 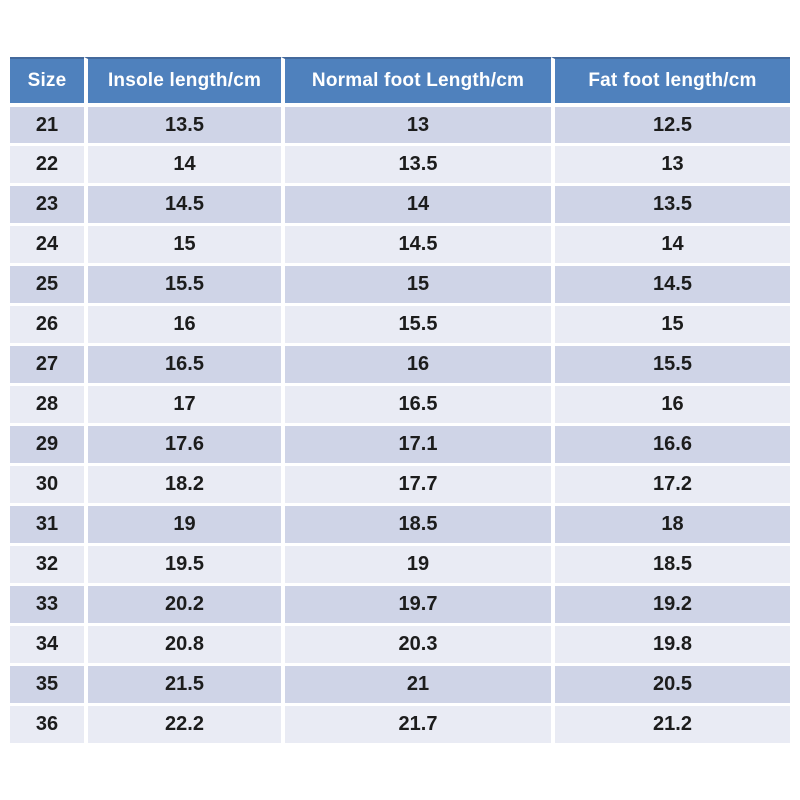 I want to click on cell-normal-foot-length: 14.5, so click(x=416, y=243).